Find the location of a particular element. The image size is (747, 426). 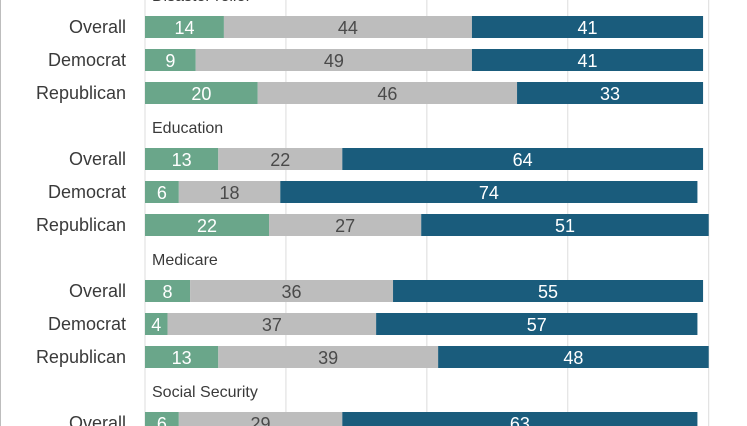

data-label-mid: 22 is located at coordinates (280, 160).